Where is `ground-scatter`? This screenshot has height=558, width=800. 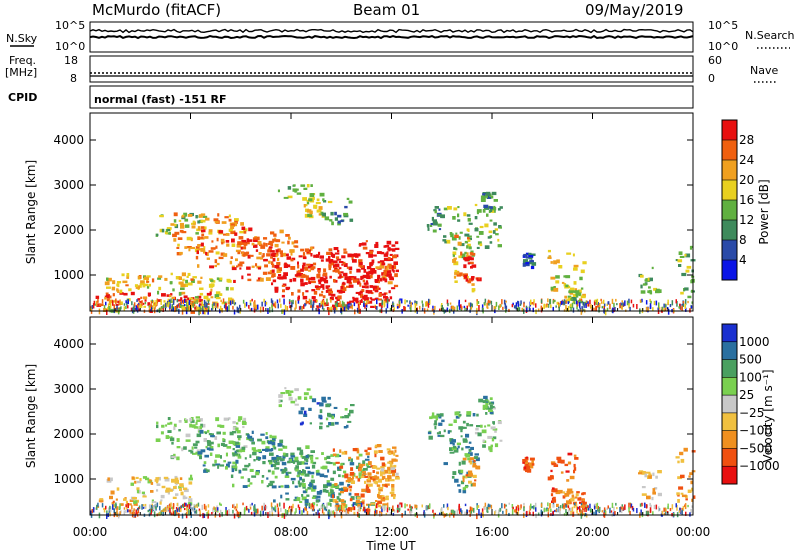
ground-scatter is located at coordinates (391, 307).